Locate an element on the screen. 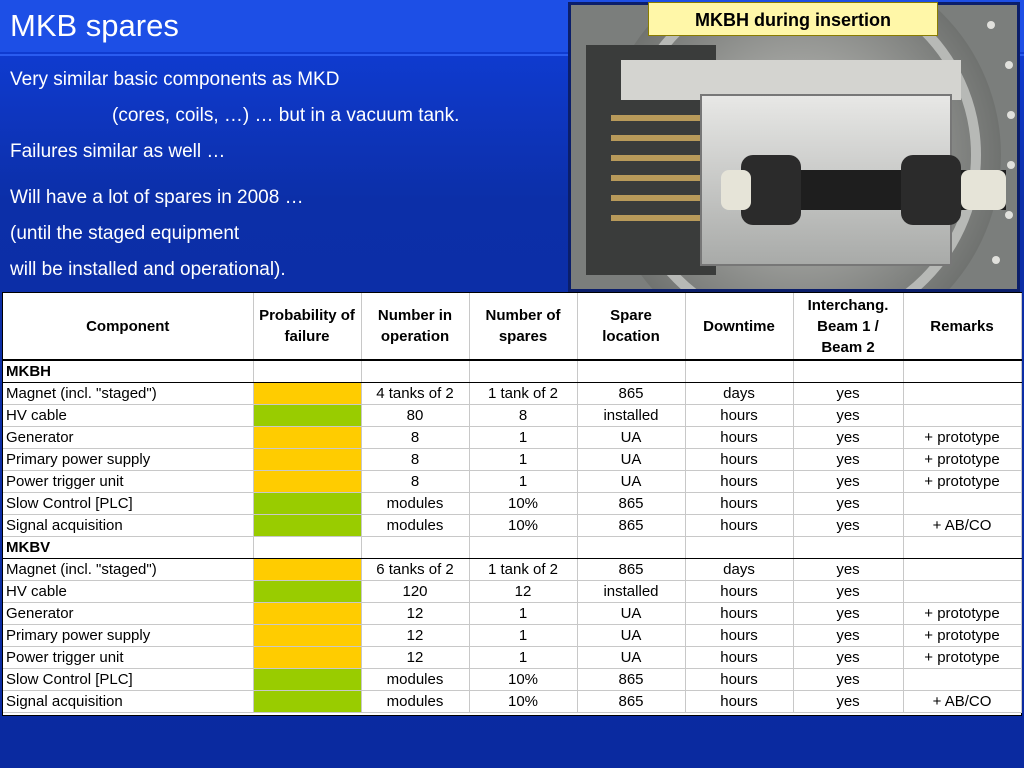 Image resolution: width=1024 pixels, height=768 pixels. table-row: Slow Control [PLC] modules 10% 865 hours yes is located at coordinates (512, 679).